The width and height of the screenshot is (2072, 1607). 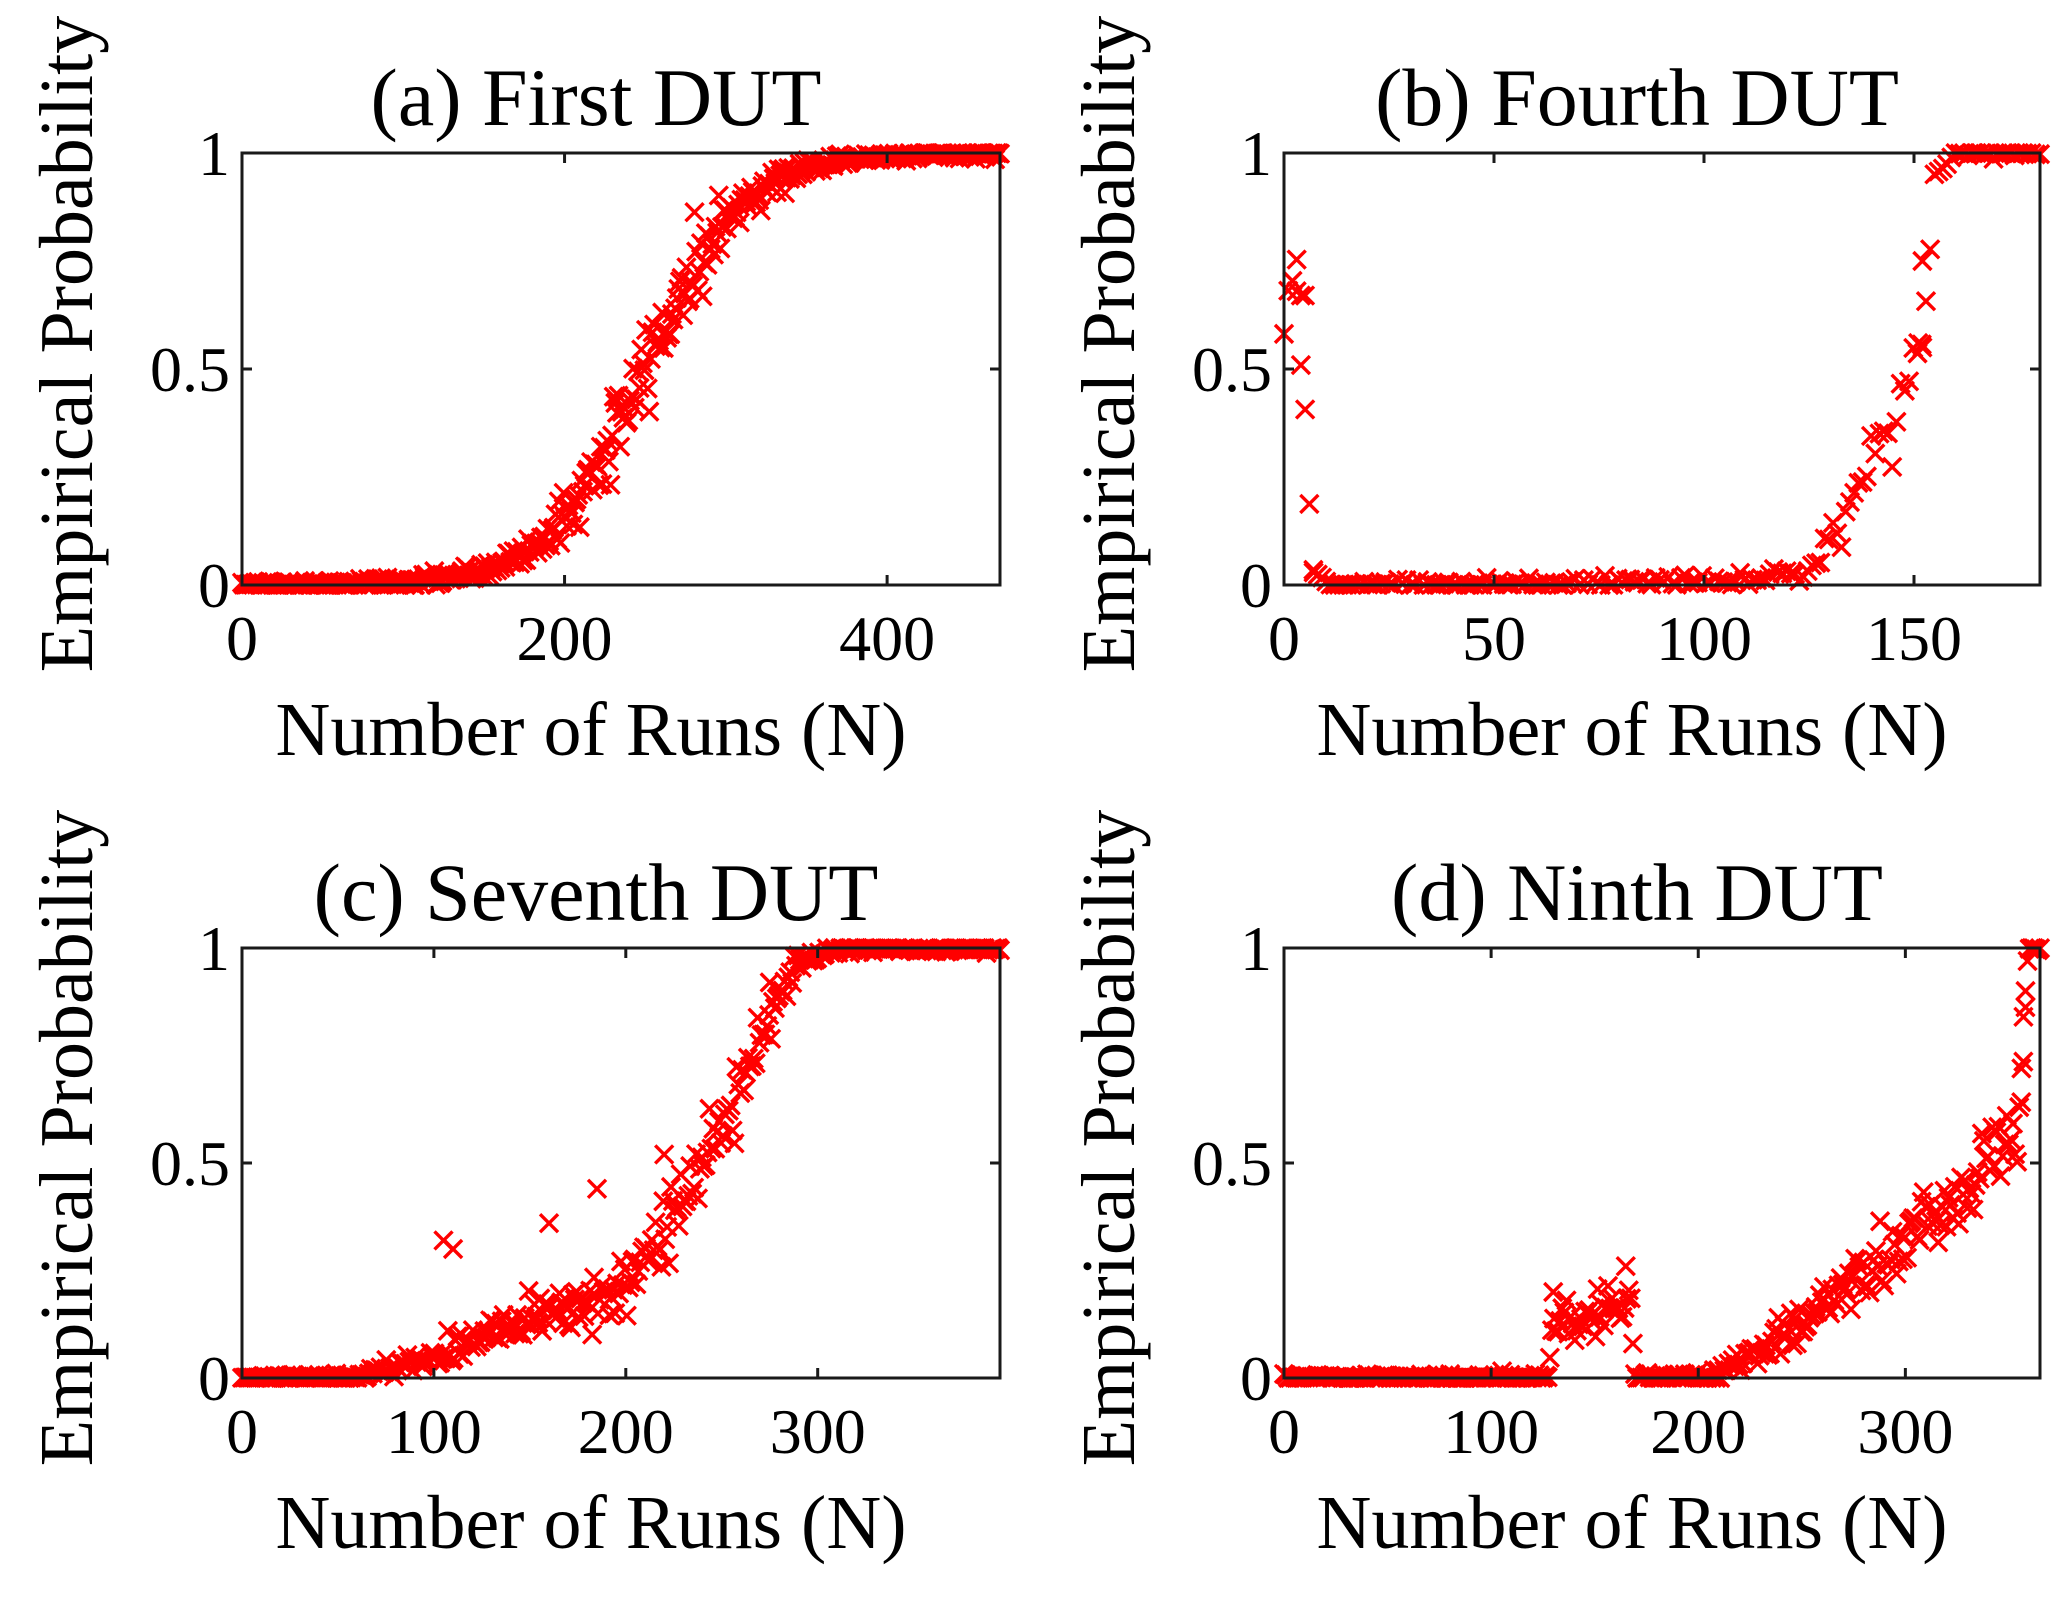 What do you see at coordinates (1637, 97) in the screenshot?
I see `chart-title: (b) Fourth DUT` at bounding box center [1637, 97].